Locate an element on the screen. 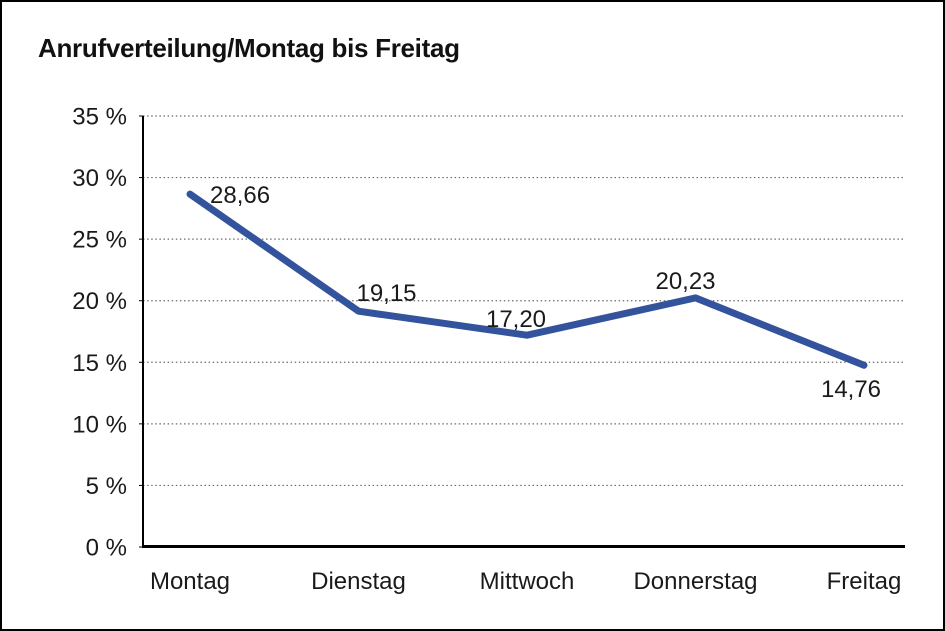 The height and width of the screenshot is (631, 945). y-tick-label: 25 % is located at coordinates (99, 240).